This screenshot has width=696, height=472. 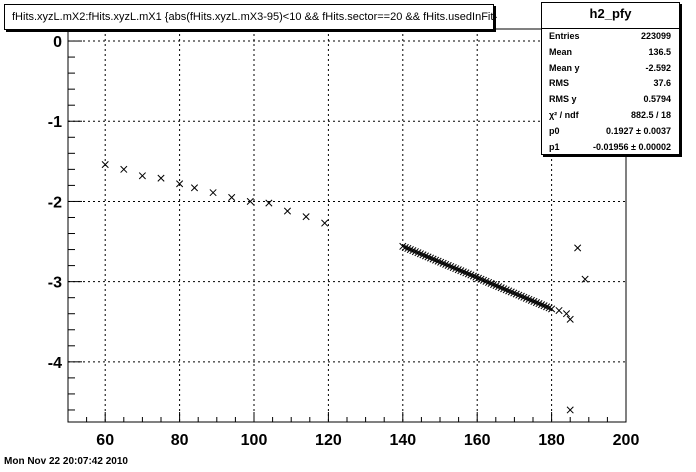 What do you see at coordinates (638, 130) in the screenshot?
I see `stats-value: 0.1927 ± 0.0037` at bounding box center [638, 130].